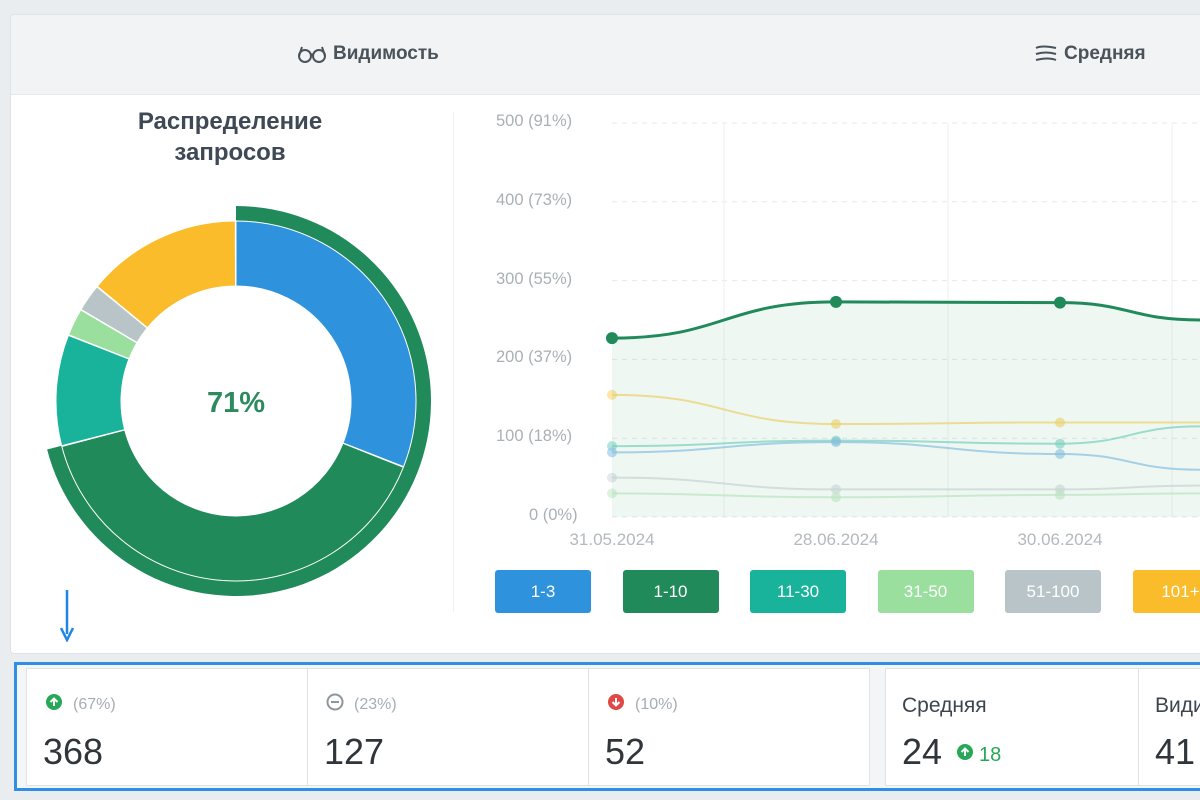 The image size is (1200, 800). What do you see at coordinates (944, 705) in the screenshot?
I see `stat-average-title: Средняя` at bounding box center [944, 705].